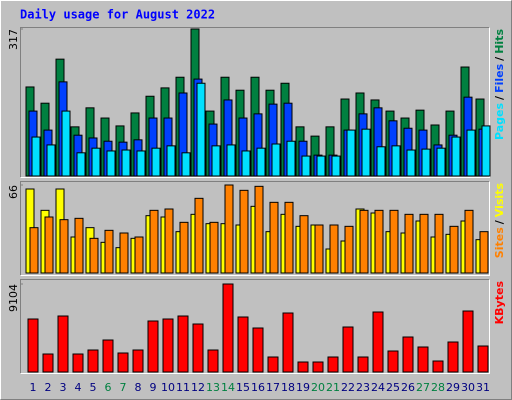 Image resolution: width=512 pixels, height=400 pixels. What do you see at coordinates (13, 192) in the screenshot?
I see `y-tick-label: 66` at bounding box center [13, 192].